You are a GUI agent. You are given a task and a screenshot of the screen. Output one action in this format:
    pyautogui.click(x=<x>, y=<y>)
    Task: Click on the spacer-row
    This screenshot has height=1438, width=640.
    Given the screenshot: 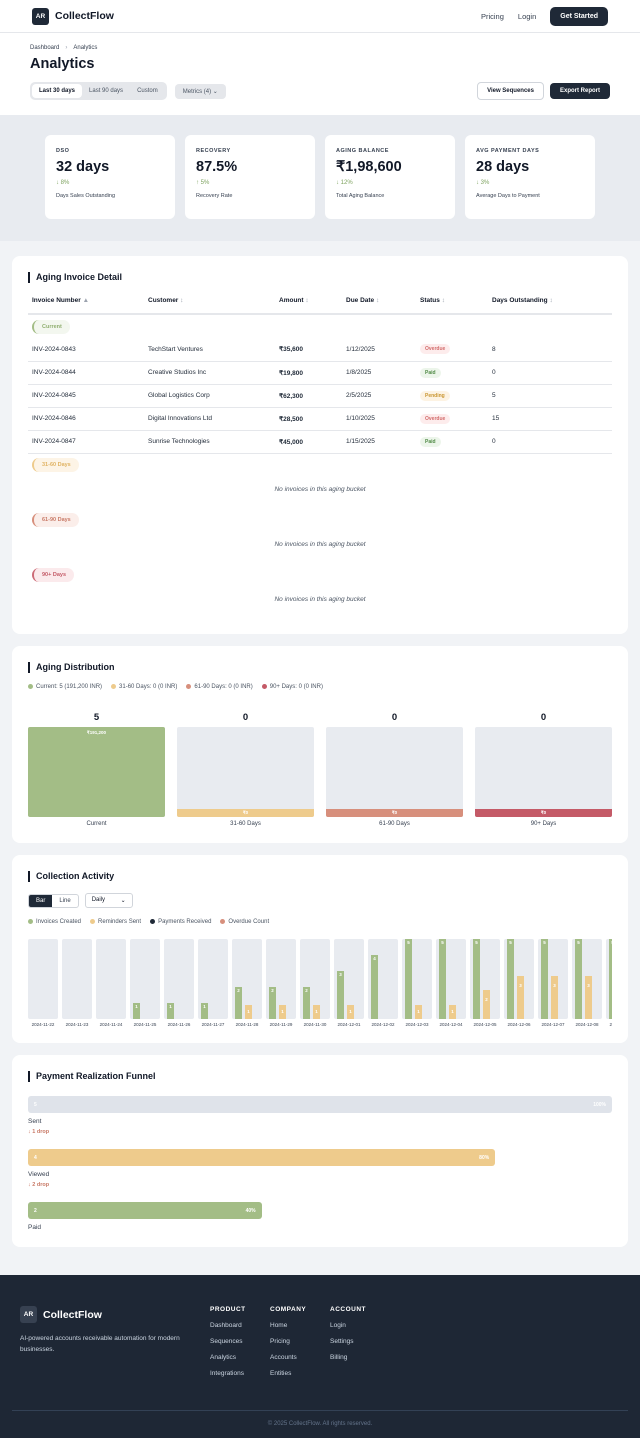 What is the action you would take?
    pyautogui.click(x=320, y=615)
    